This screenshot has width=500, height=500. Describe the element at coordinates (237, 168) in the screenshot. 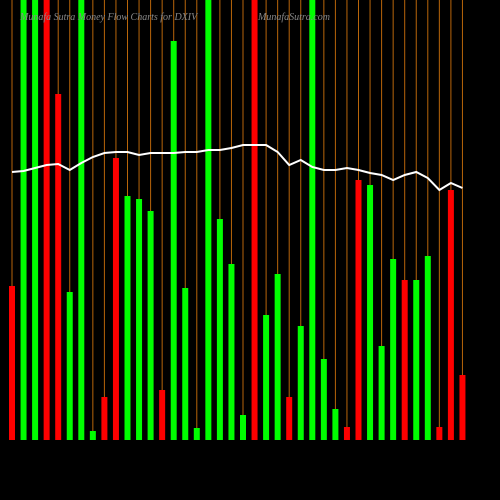

I see `line` at that location.